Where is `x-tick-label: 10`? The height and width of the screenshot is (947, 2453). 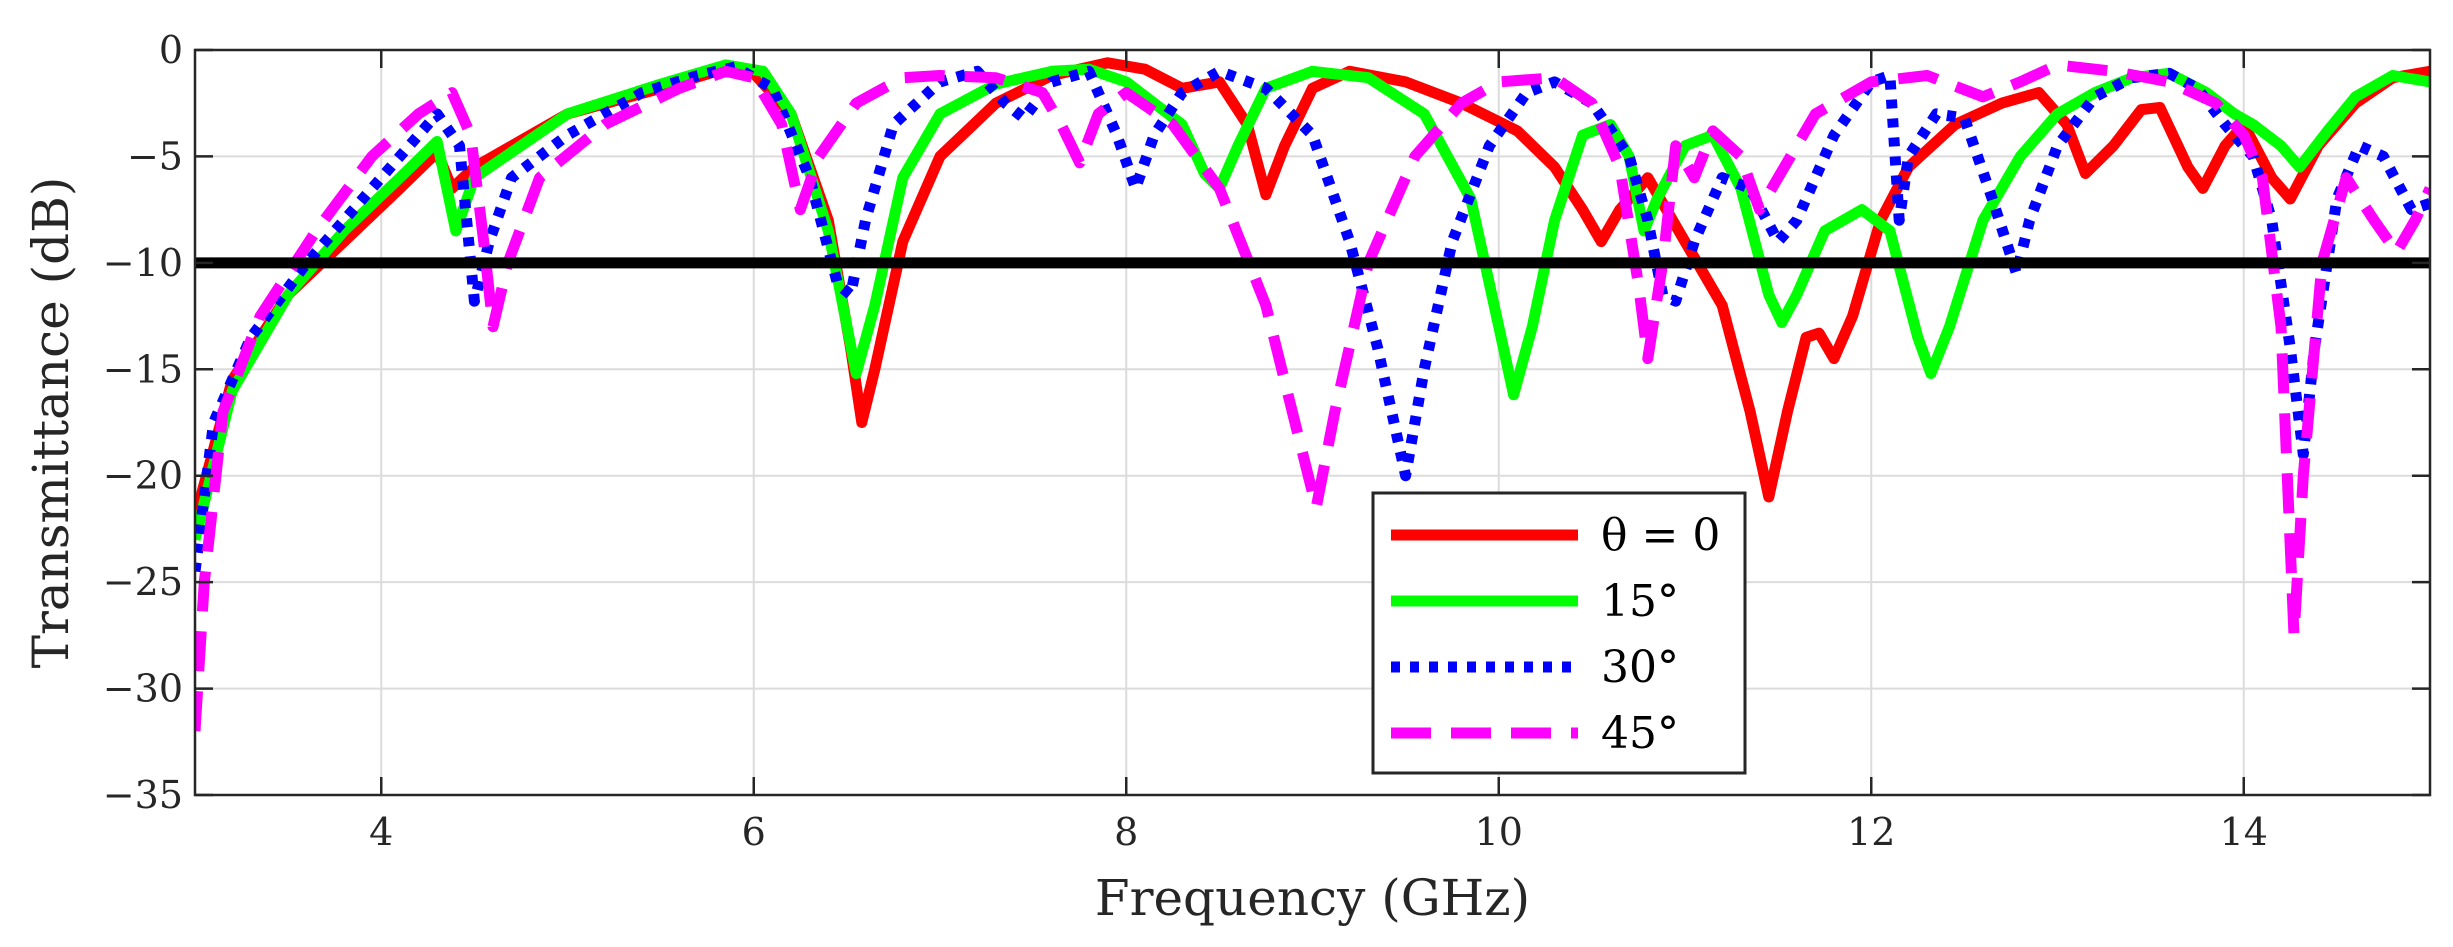
x-tick-label: 10 is located at coordinates (1499, 832).